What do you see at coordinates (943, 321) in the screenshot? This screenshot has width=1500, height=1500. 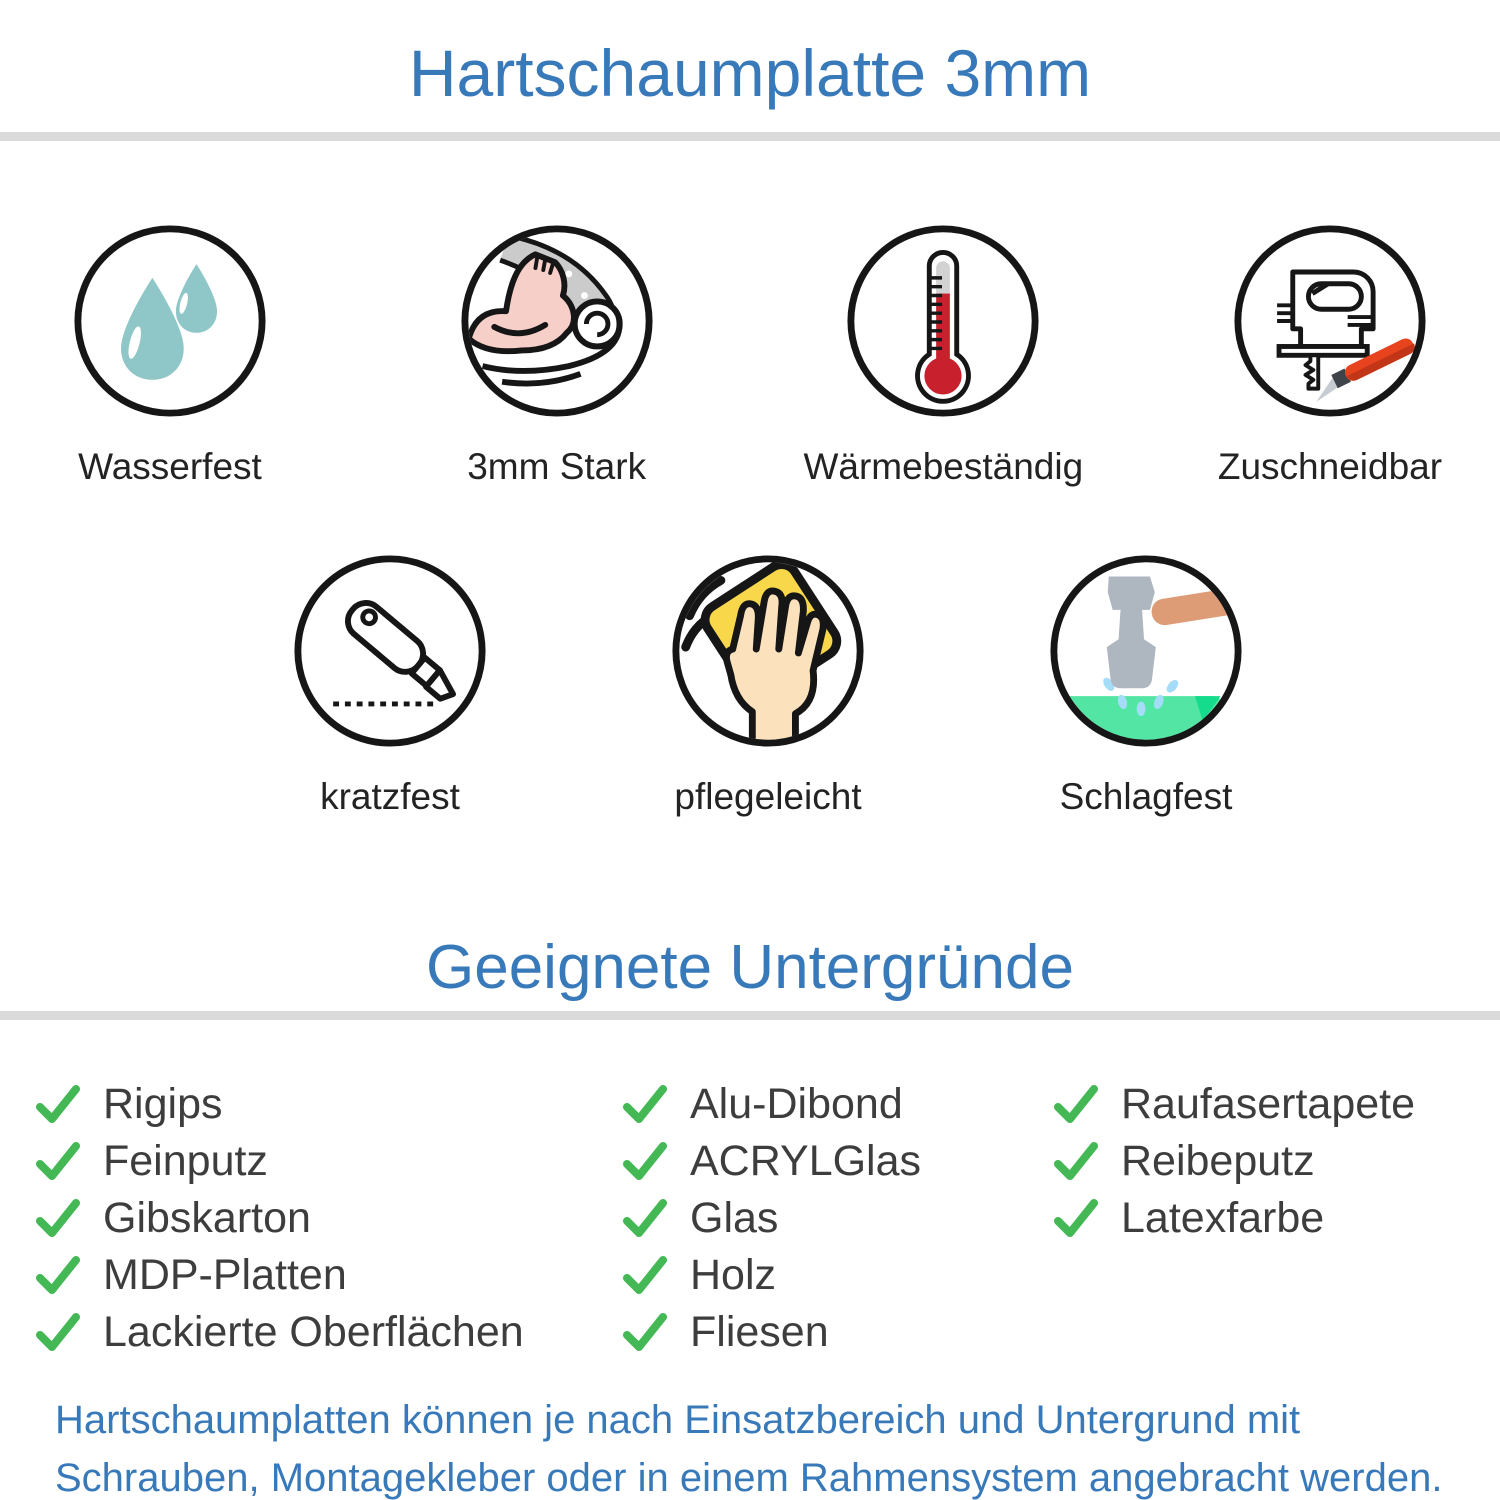 I see `thermometer-icon` at bounding box center [943, 321].